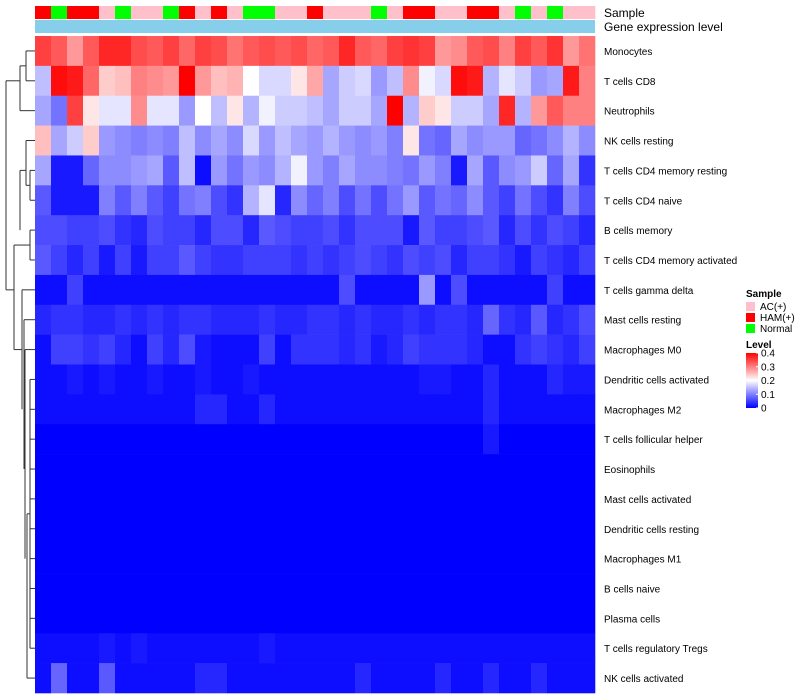 Image resolution: width=800 pixels, height=700 pixels. Describe the element at coordinates (629, 470) in the screenshot. I see `row-label: Eosinophils` at that location.